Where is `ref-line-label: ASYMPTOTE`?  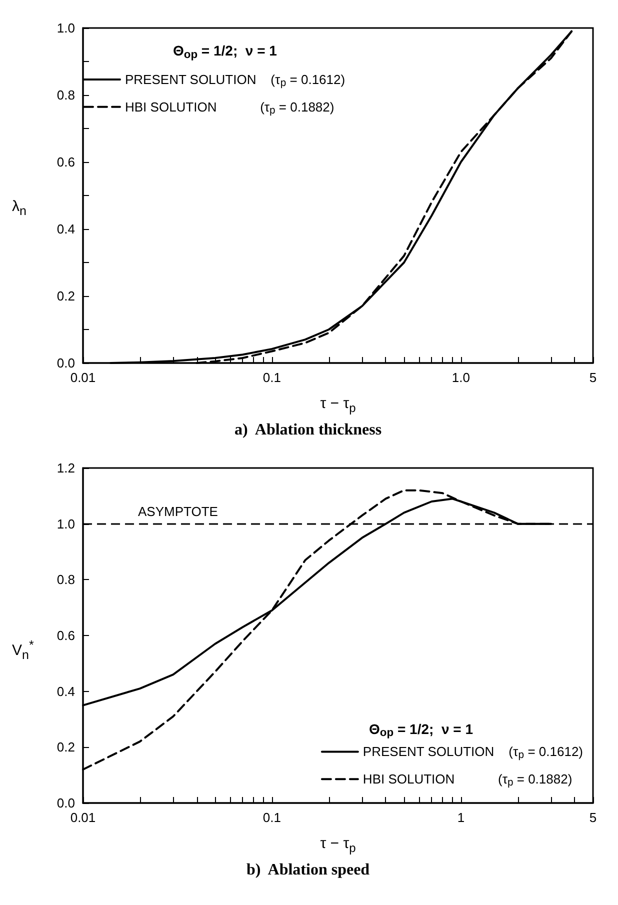 ref-line-label: ASYMPTOTE is located at coordinates (178, 511).